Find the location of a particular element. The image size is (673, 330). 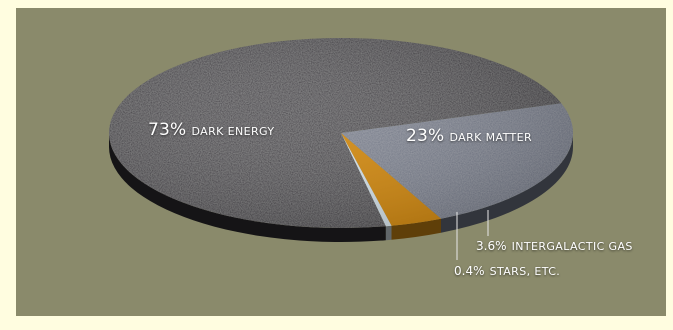

label-intergalactic-gas: 3.6% INTERGALACTIC GAS is located at coordinates (554, 244).